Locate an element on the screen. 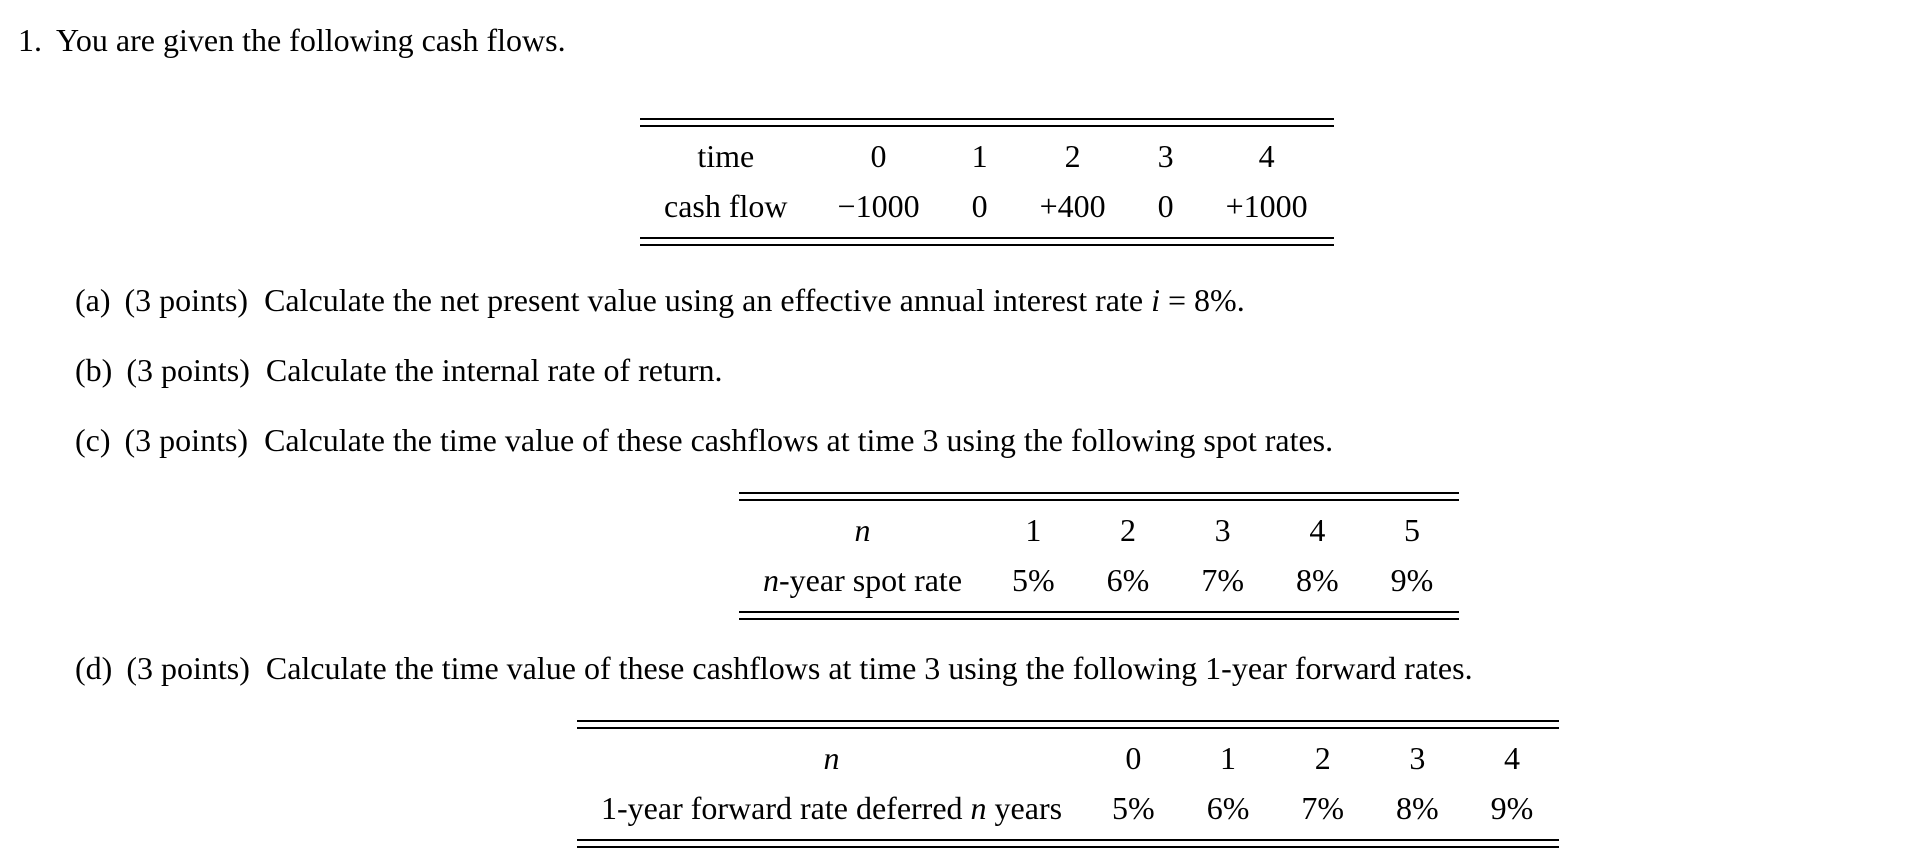 The width and height of the screenshot is (1910, 866). part-a-text-after: = 8%. is located at coordinates (1202, 300).